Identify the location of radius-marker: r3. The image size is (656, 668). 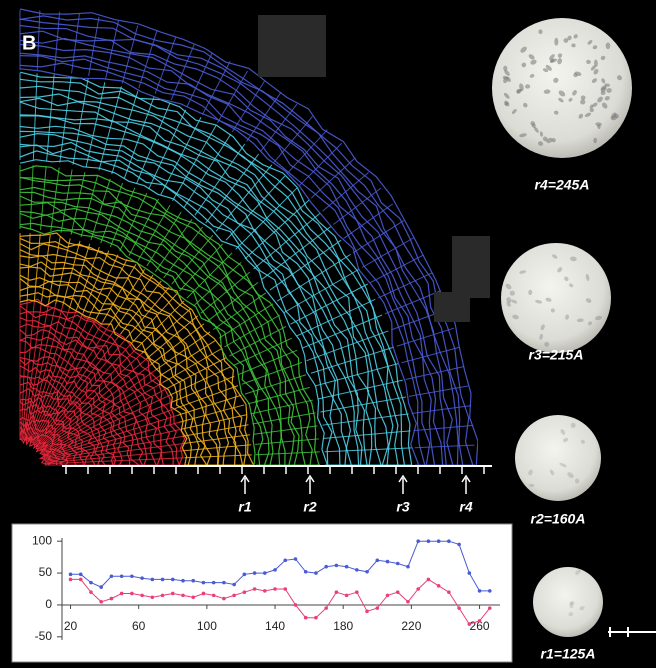
(402, 507).